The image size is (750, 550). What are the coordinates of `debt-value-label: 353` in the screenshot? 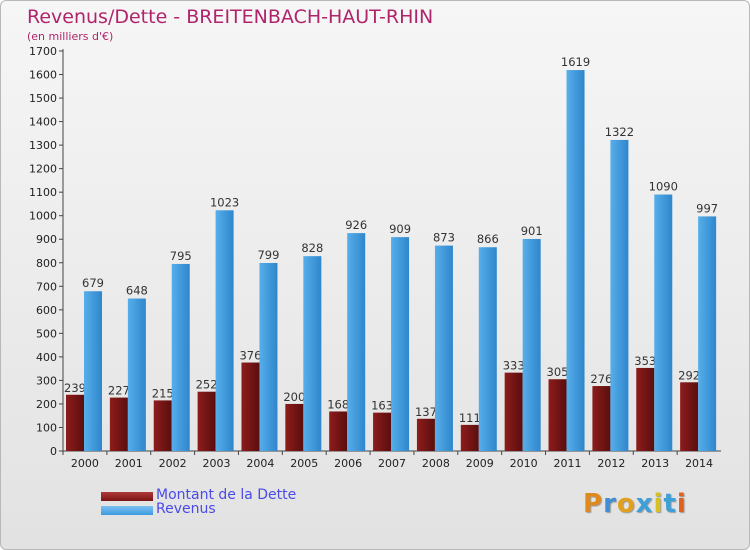 It's located at (645, 361).